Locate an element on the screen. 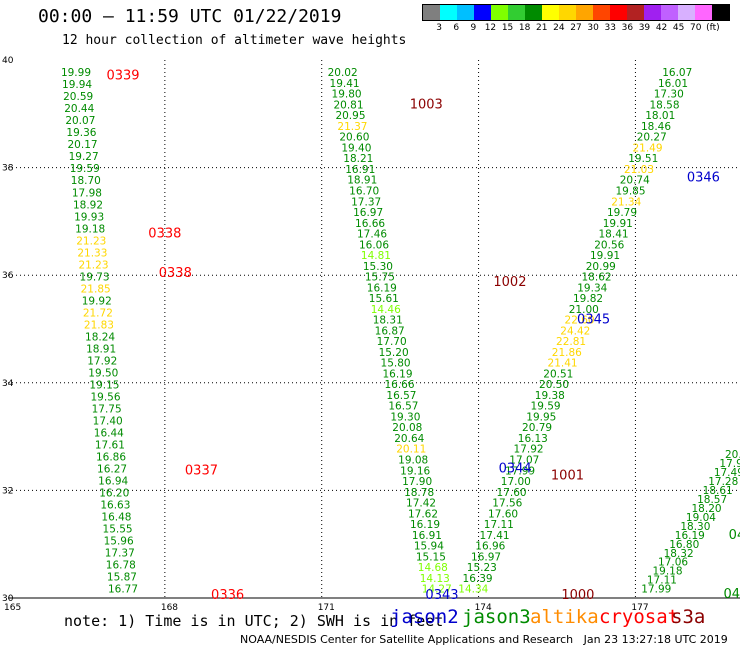 This screenshot has width=740, height=650. wave-height-value: 18.21 is located at coordinates (358, 159).